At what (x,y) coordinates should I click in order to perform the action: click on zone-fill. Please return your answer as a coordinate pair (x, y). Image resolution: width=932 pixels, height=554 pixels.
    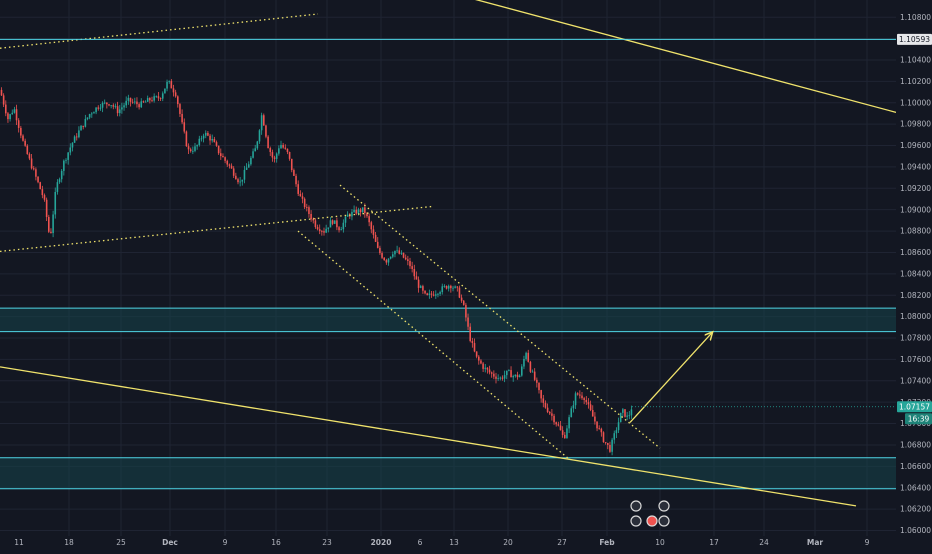
    Looking at the image, I should click on (448, 473).